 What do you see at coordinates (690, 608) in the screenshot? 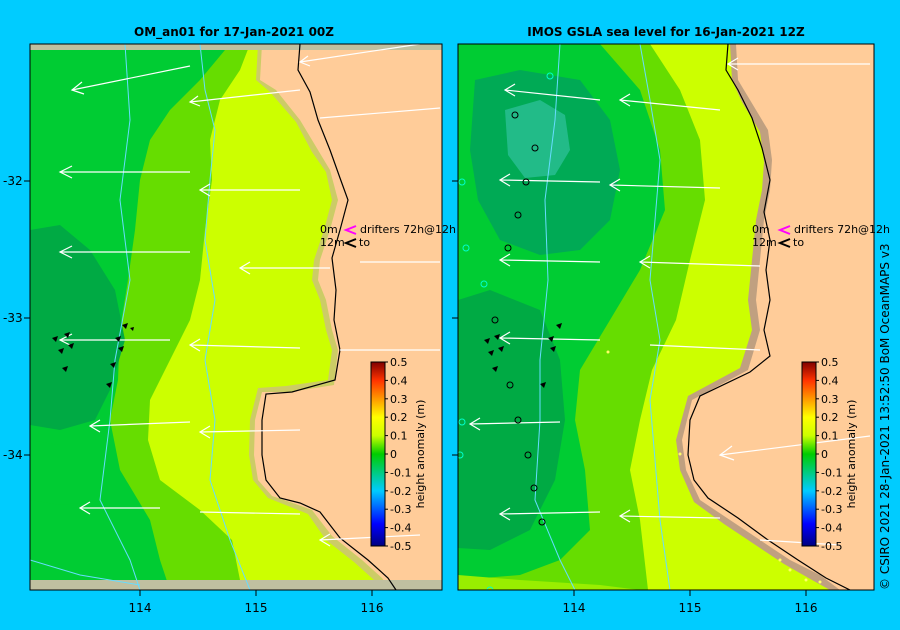
I see `right-lon-label-115: 115` at bounding box center [690, 608].